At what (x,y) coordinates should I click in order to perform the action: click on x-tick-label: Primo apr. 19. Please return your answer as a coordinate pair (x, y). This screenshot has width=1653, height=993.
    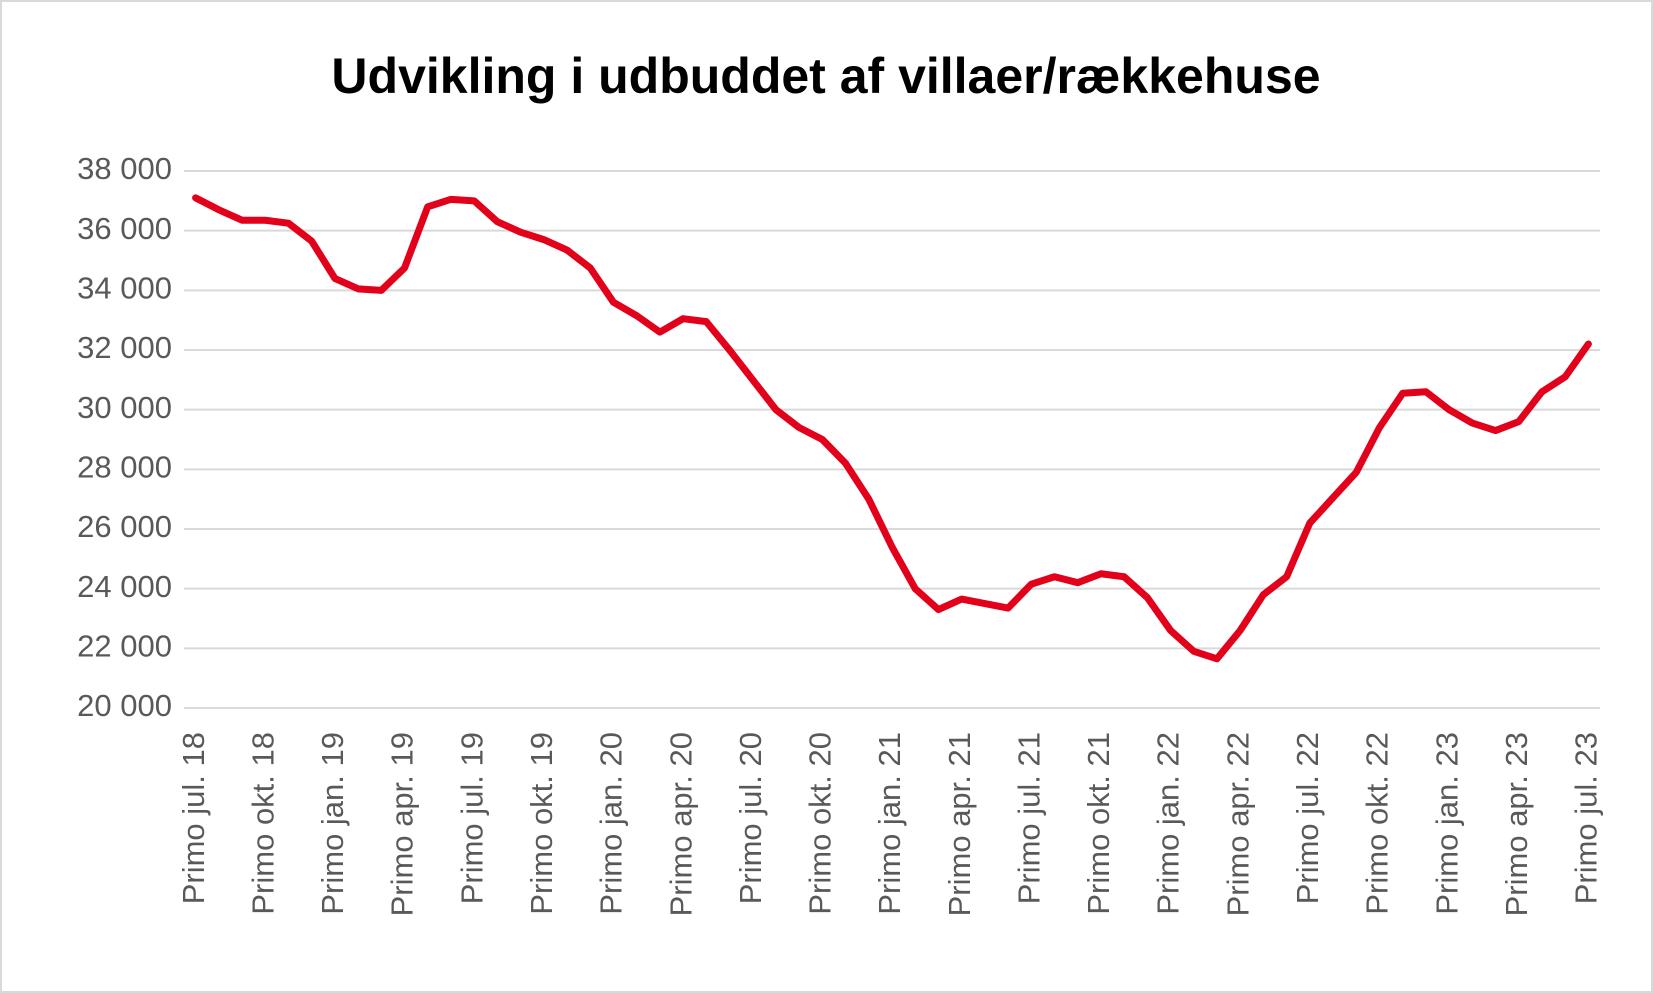
    Looking at the image, I should click on (402, 824).